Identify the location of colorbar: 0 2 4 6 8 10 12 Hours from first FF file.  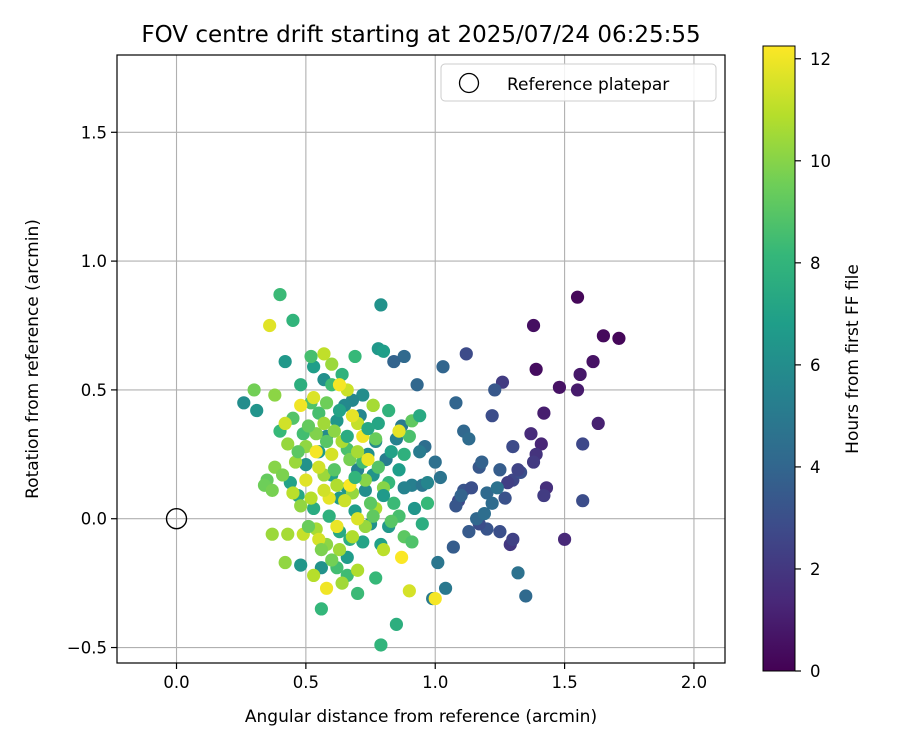
(812, 363).